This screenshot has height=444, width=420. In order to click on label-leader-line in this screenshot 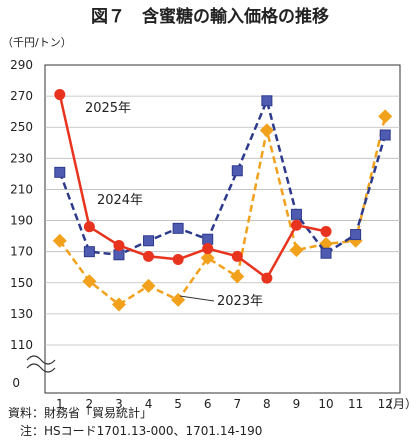, I will do `click(197, 298)`.